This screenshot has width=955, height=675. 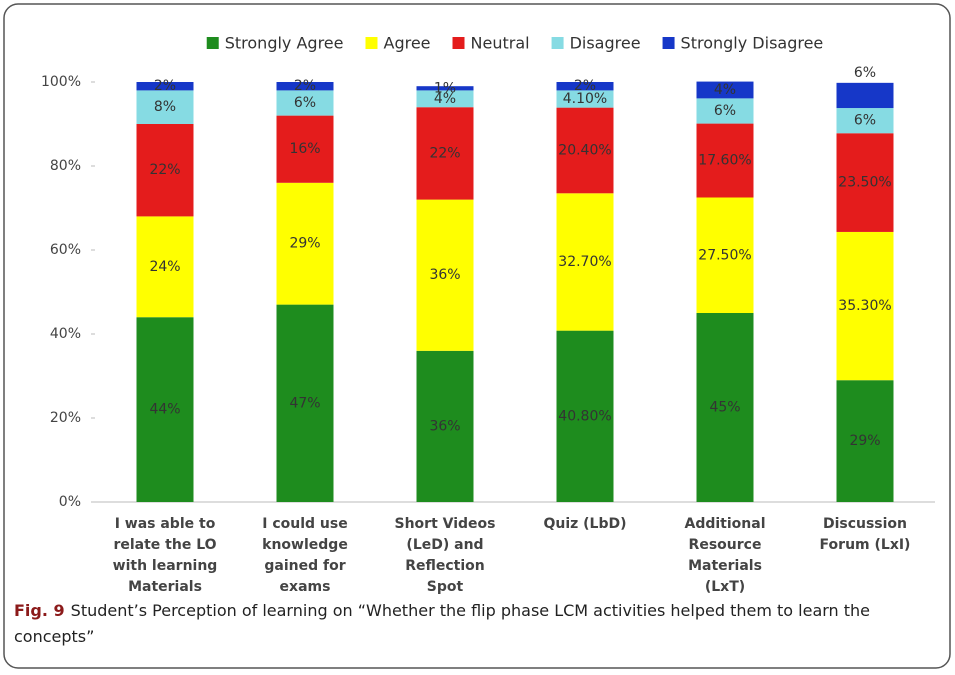 I want to click on caption-text-wrap: concepts”, so click(x=54, y=636).